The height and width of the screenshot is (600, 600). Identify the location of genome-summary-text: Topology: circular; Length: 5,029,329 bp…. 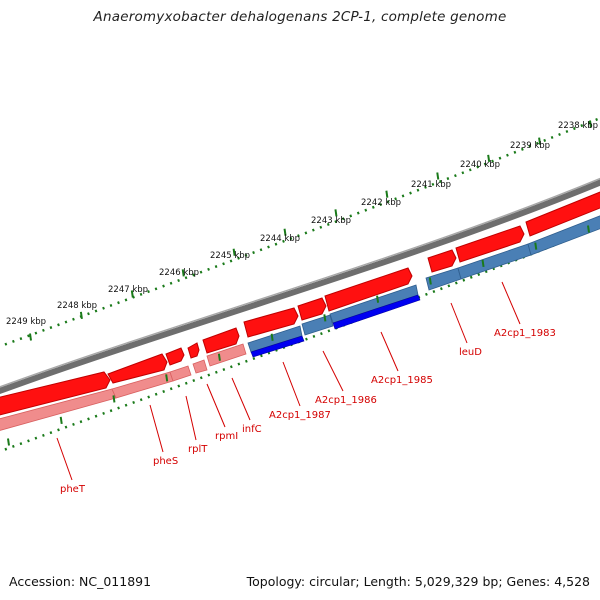
(418, 581).